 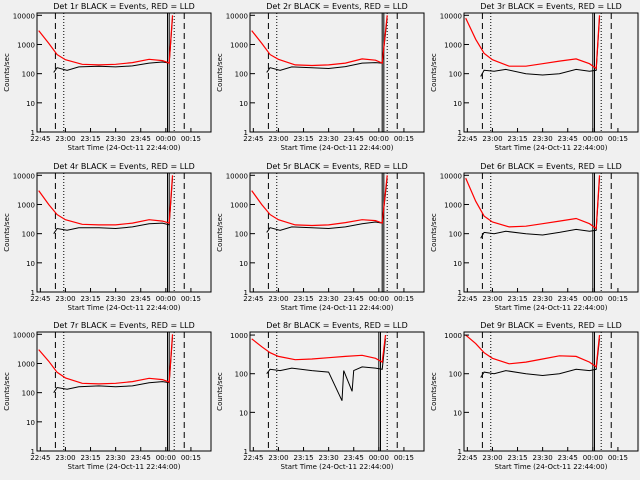 I want to click on chart-title: Det 1r BLACK = Events, RED = LLD, so click(x=124, y=6).